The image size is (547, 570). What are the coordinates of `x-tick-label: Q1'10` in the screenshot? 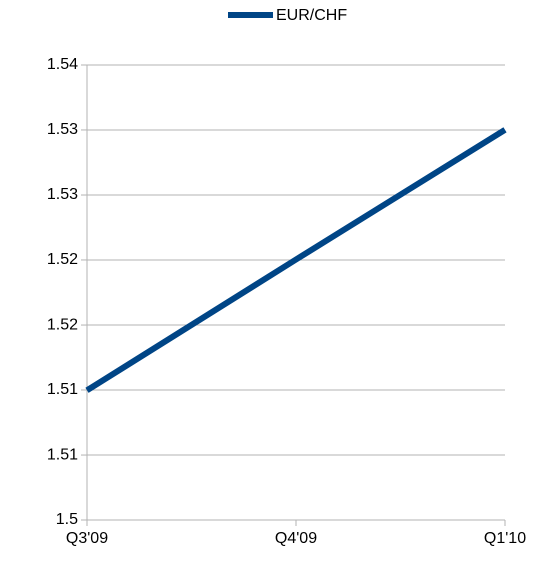 It's located at (505, 538).